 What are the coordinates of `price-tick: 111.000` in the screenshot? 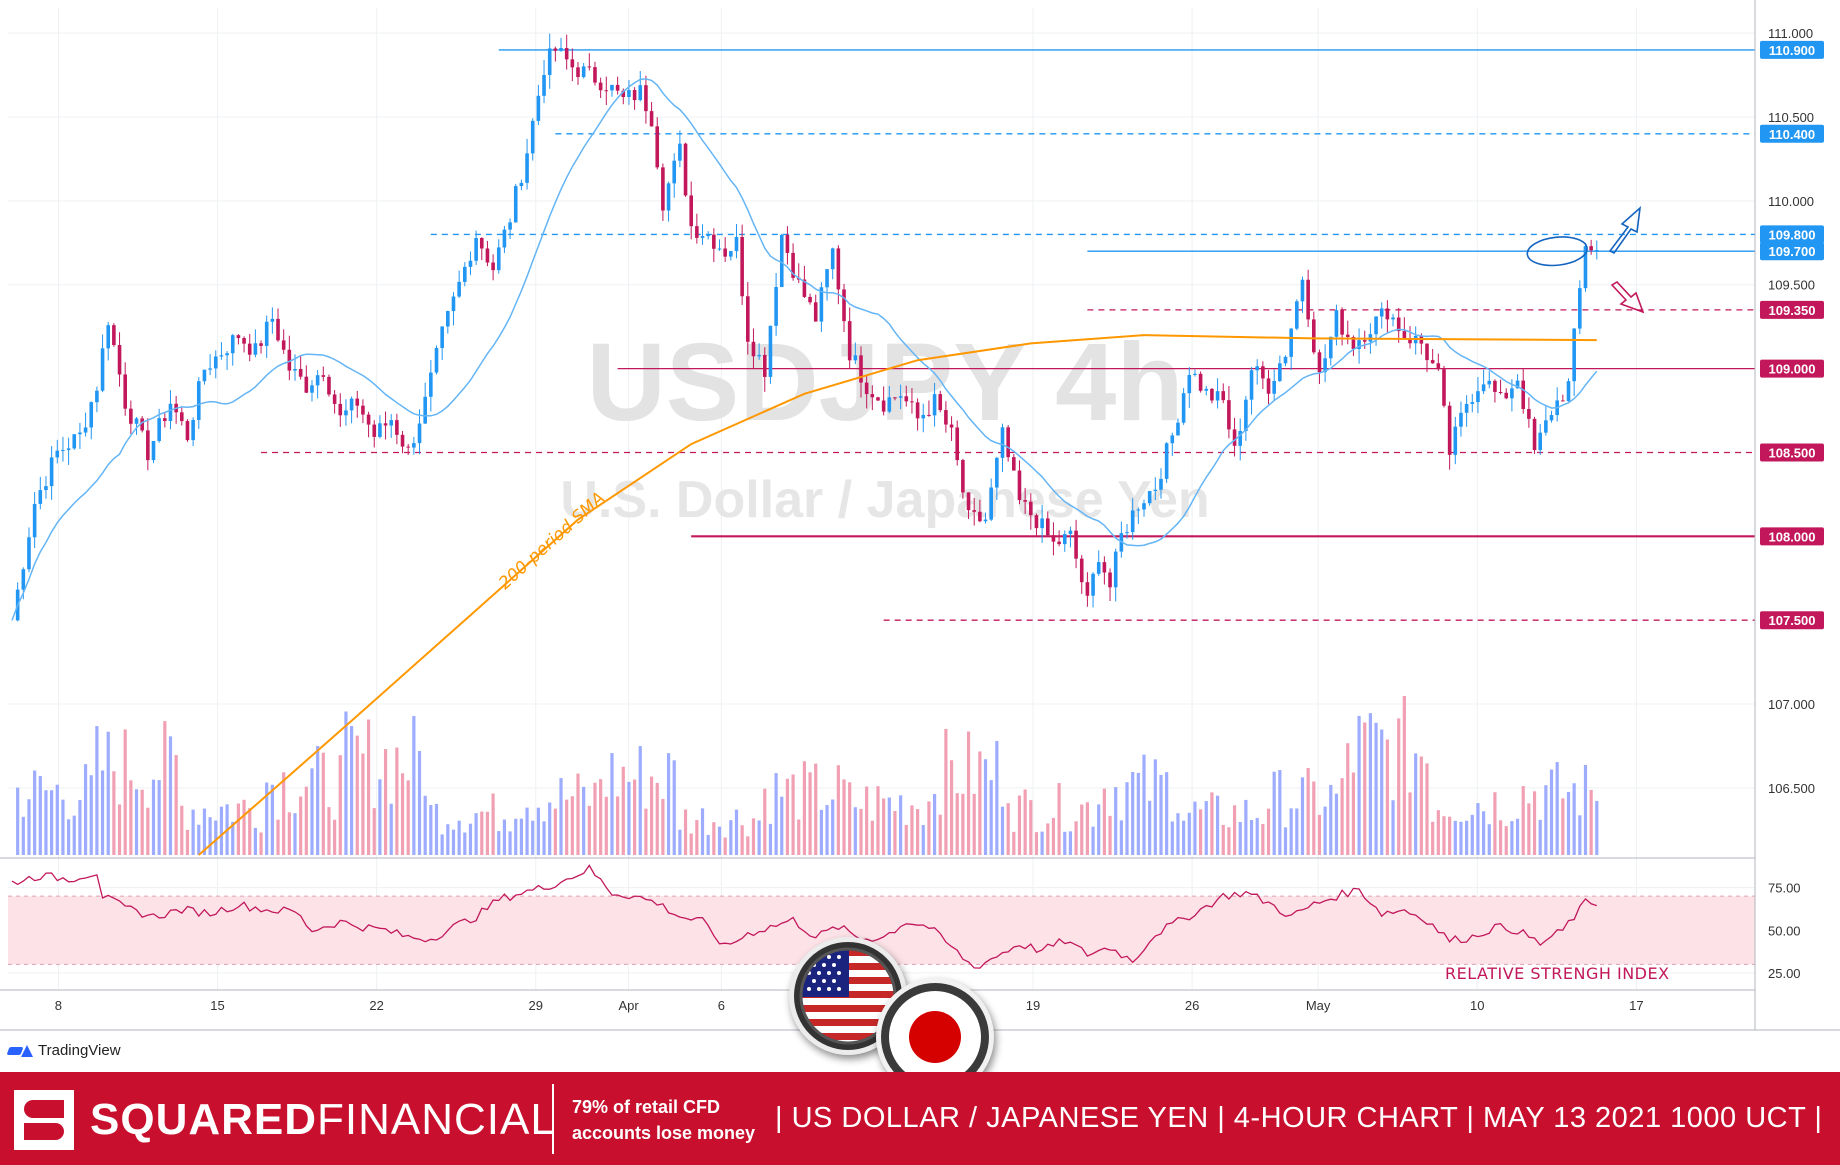 It's located at (1790, 33).